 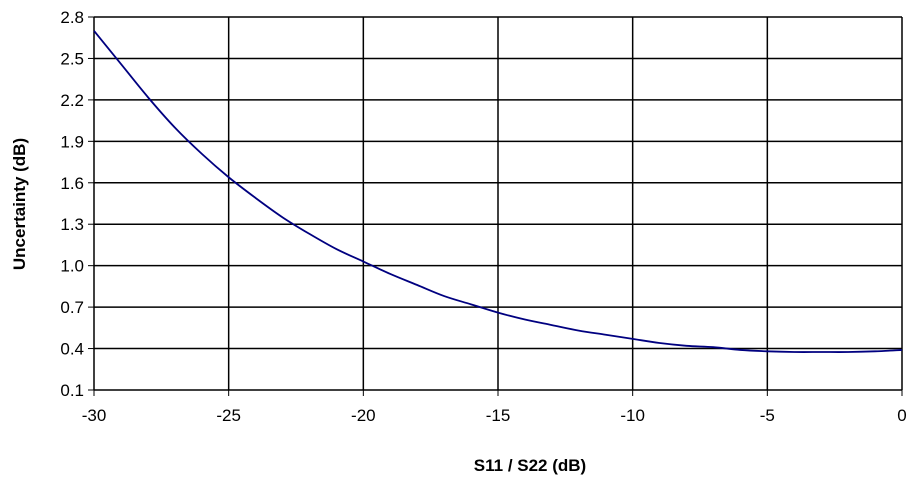 What do you see at coordinates (72, 349) in the screenshot?
I see `y-tick-label: 0.4` at bounding box center [72, 349].